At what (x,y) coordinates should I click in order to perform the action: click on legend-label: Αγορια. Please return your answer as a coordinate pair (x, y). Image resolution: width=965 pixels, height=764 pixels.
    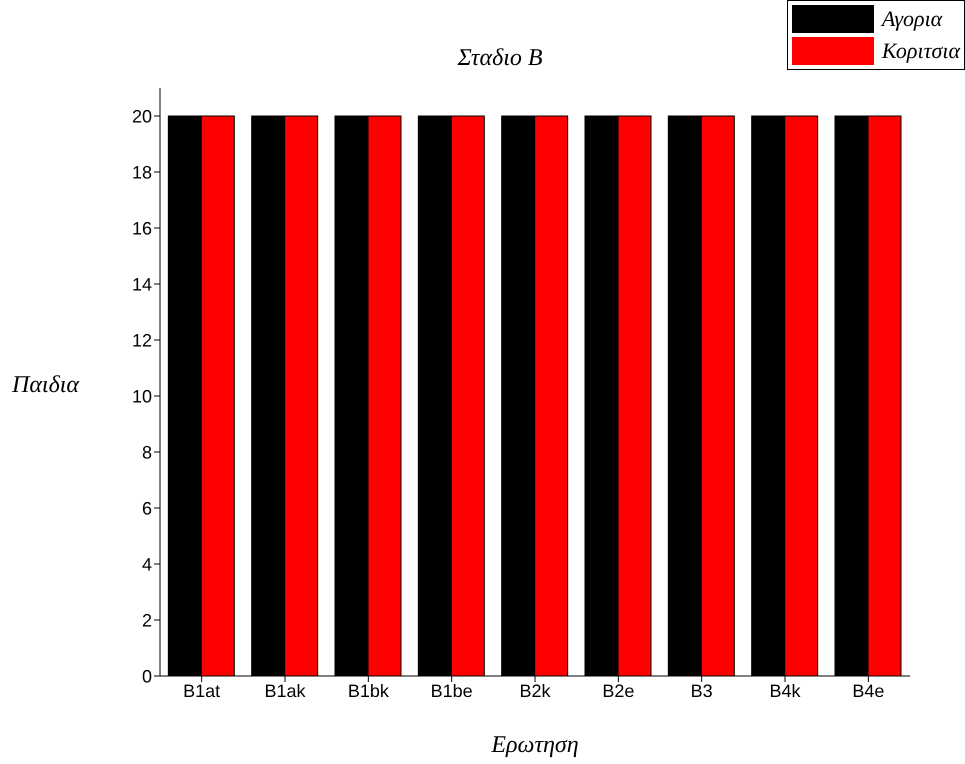
    Looking at the image, I should click on (912, 19).